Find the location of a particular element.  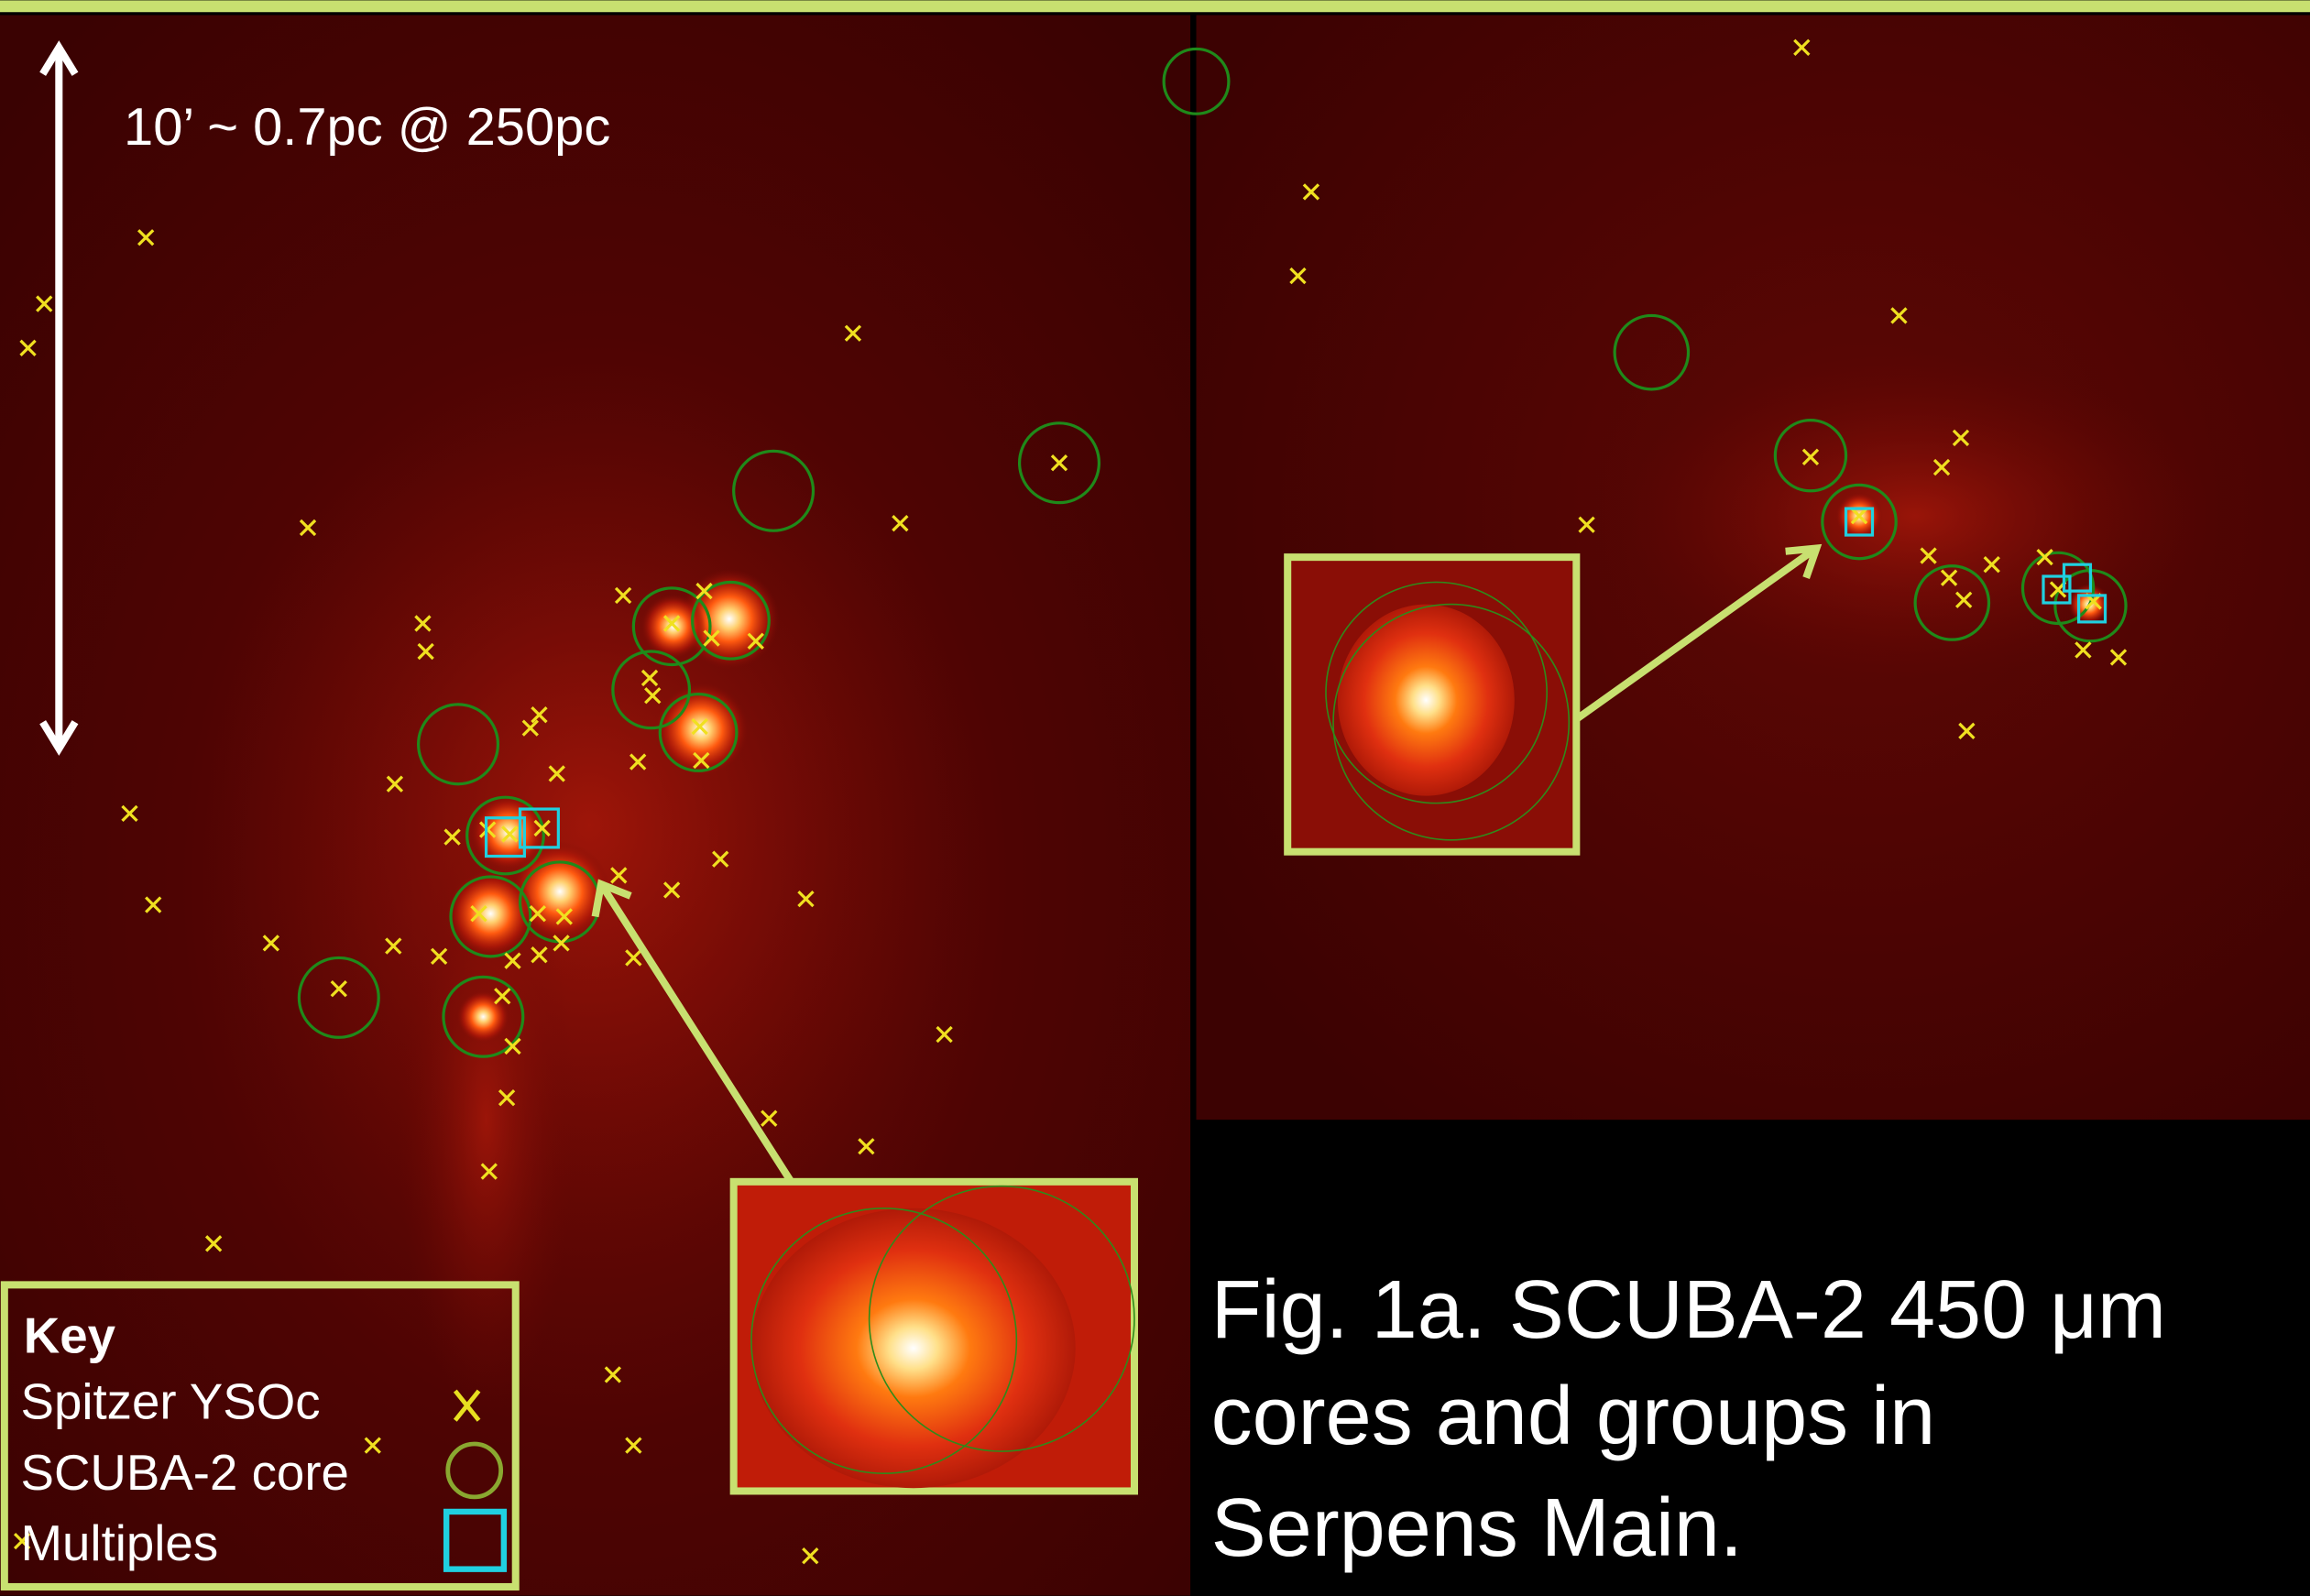

scale-label: 10’ ~ 0.7pc @ 250pc is located at coordinates (367, 127).